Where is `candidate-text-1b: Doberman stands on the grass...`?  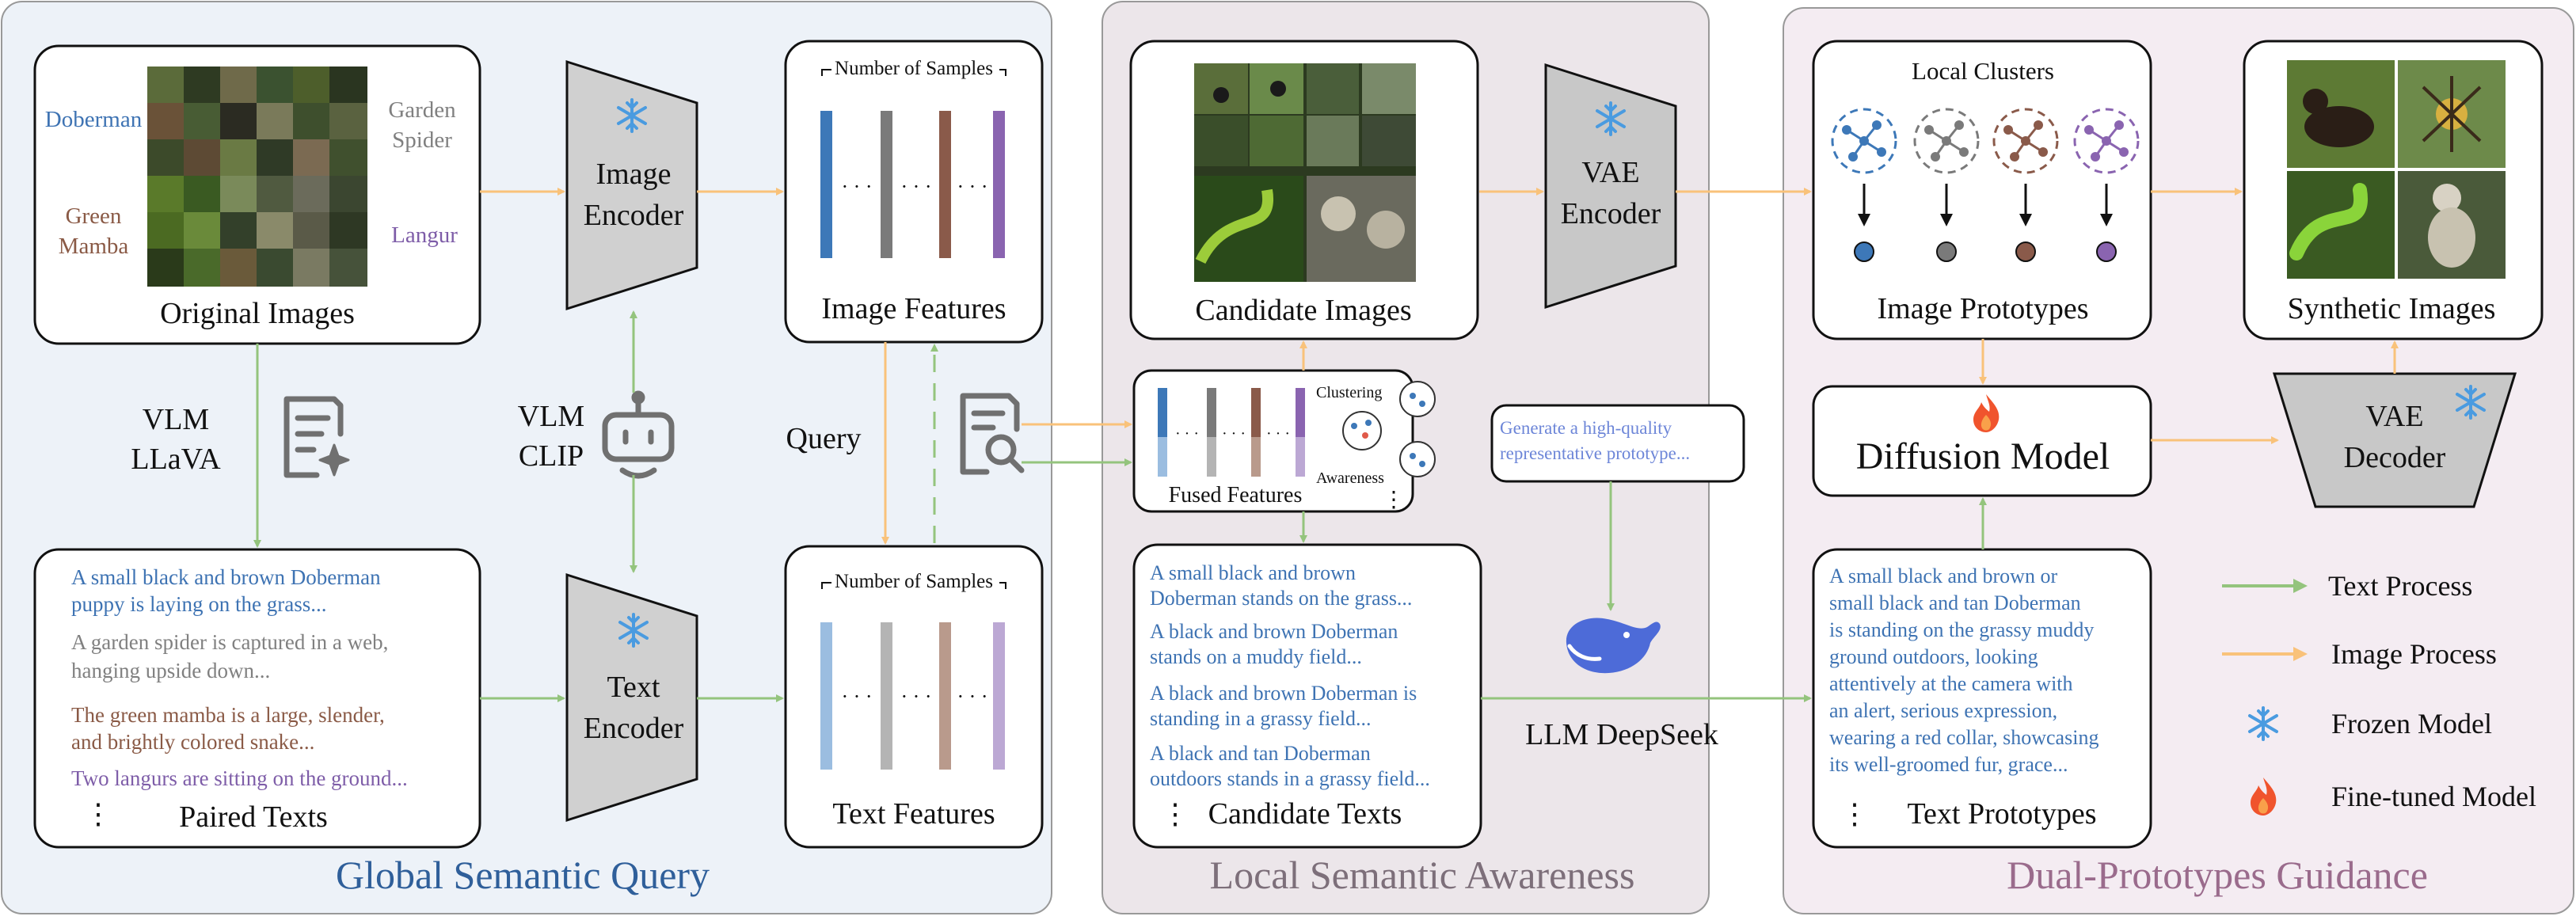
candidate-text-1b: Doberman stands on the grass... is located at coordinates (1281, 598).